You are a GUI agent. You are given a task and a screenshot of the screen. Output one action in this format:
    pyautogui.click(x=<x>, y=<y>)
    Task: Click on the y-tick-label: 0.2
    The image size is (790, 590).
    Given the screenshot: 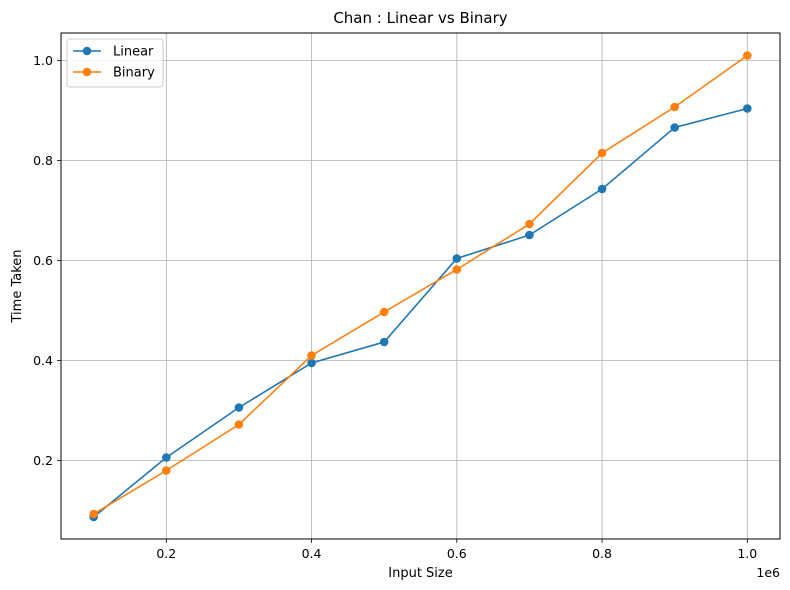 What is the action you would take?
    pyautogui.click(x=43, y=460)
    